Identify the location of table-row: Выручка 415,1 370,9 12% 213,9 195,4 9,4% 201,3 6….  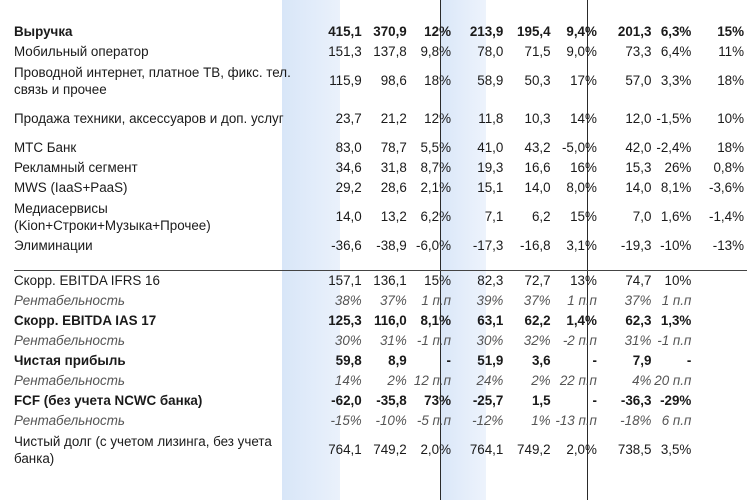
(380, 32).